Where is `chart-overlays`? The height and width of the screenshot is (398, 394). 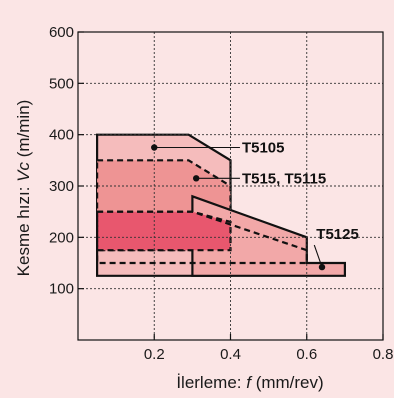 chart-overlays is located at coordinates (201, 237).